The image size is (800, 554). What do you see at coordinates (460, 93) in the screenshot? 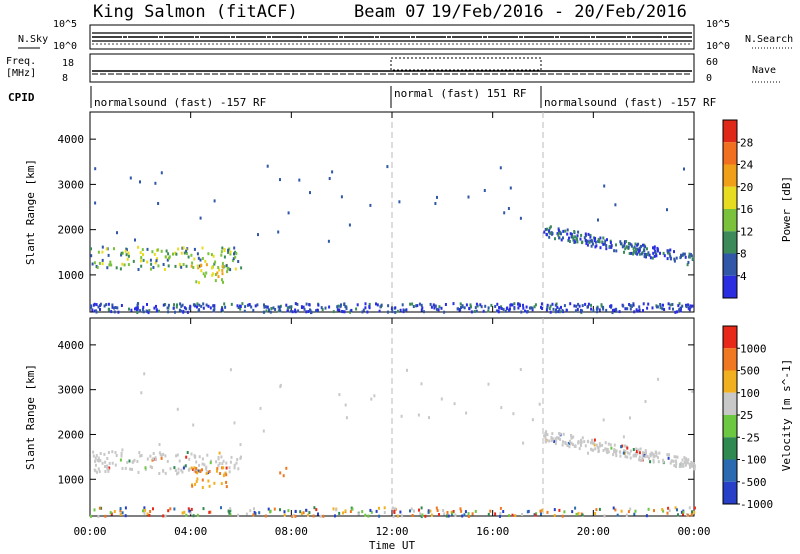
I see `cpid-segment-2: normal (fast) 151 RF` at bounding box center [460, 93].